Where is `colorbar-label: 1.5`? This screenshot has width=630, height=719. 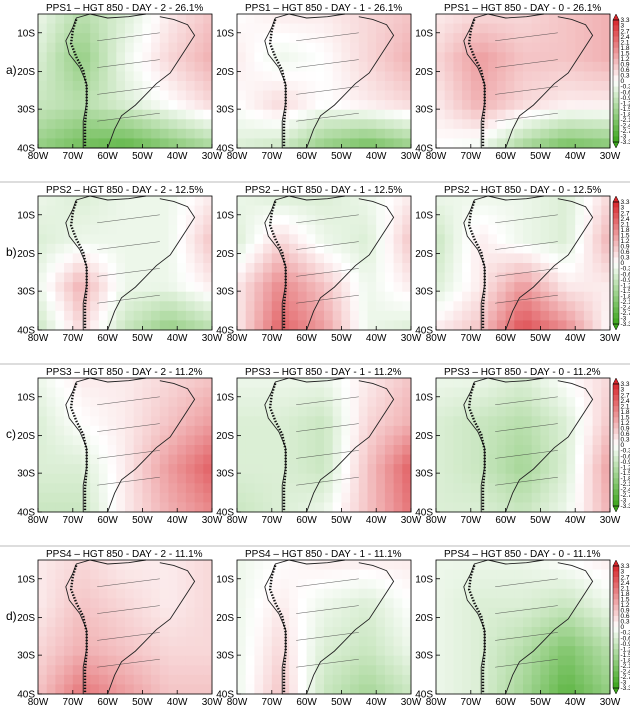
colorbar-label: 1.5 is located at coordinates (625, 599).